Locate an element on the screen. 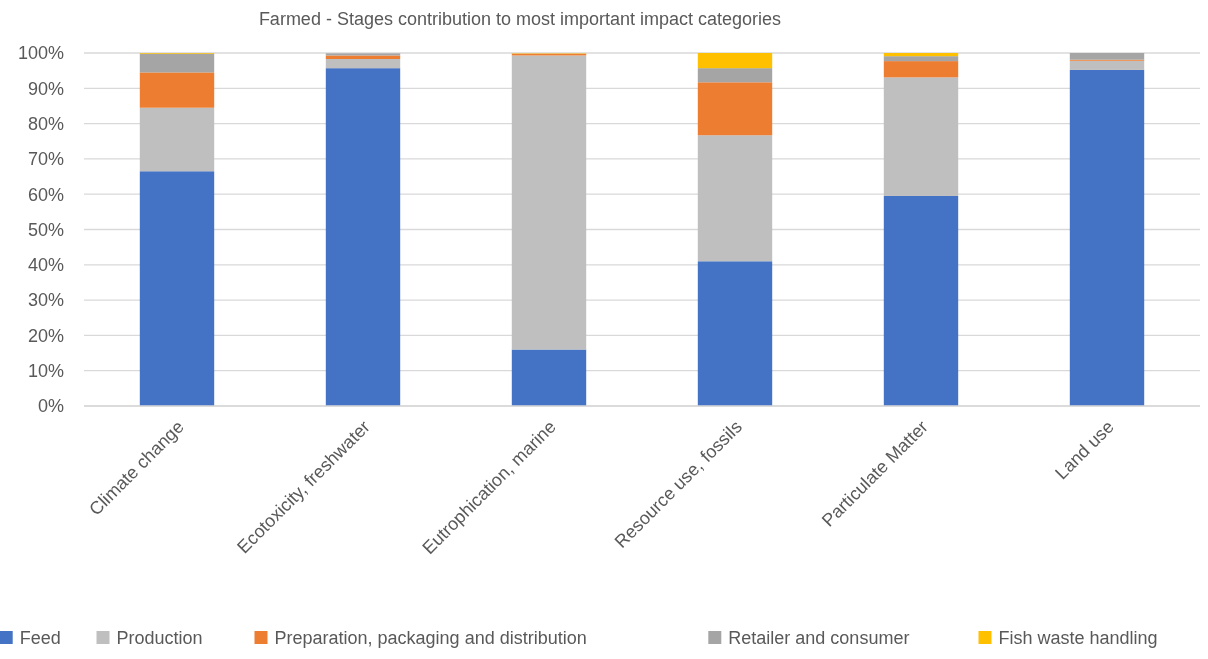  legend-label: Retailer and consumer is located at coordinates (819, 638).